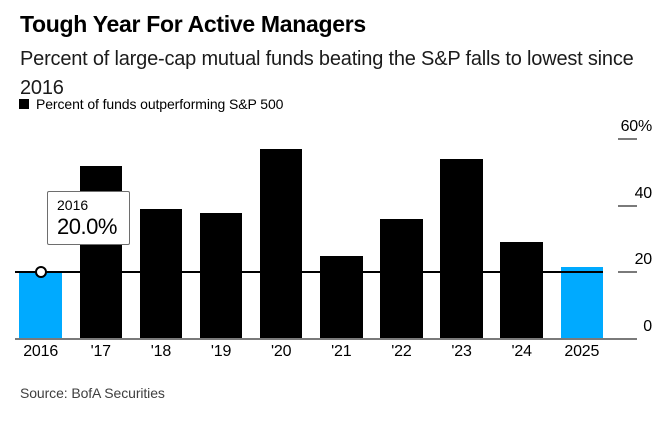  Describe the element at coordinates (309, 272) in the screenshot. I see `reference-line` at that location.